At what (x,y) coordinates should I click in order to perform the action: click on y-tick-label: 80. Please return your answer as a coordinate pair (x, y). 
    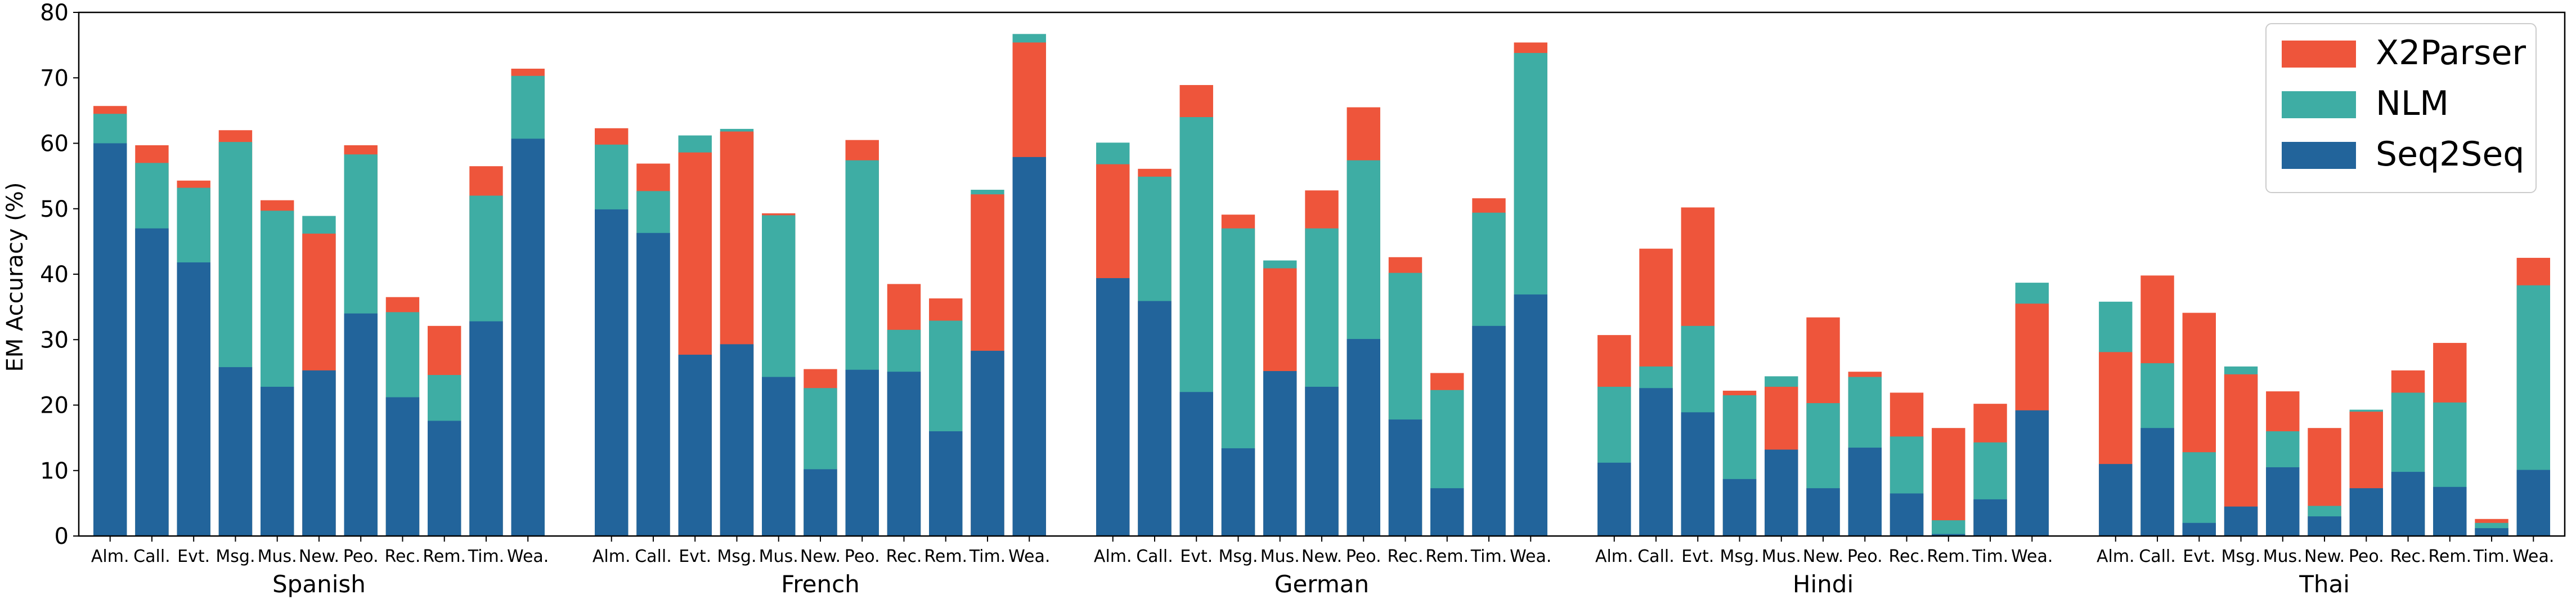
    Looking at the image, I should click on (54, 13).